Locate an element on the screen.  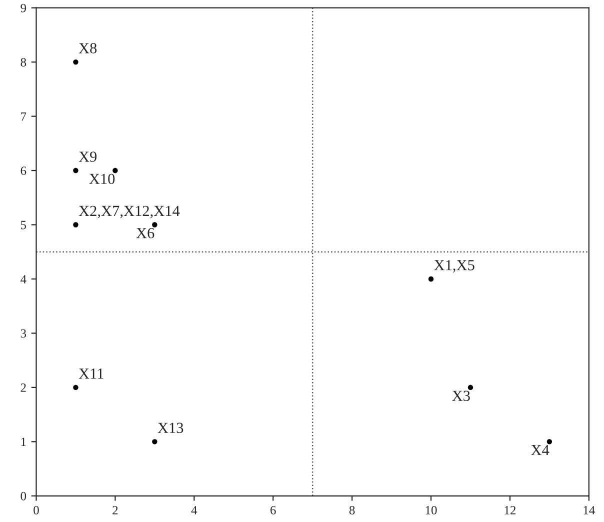
annotation: X13 is located at coordinates (171, 428).